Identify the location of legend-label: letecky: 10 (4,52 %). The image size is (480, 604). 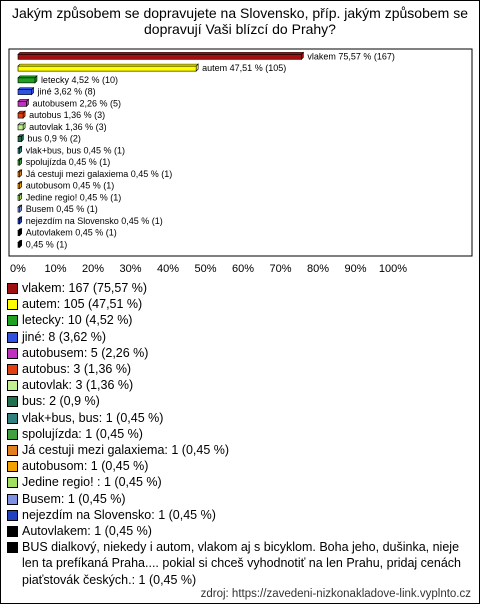
(77, 320).